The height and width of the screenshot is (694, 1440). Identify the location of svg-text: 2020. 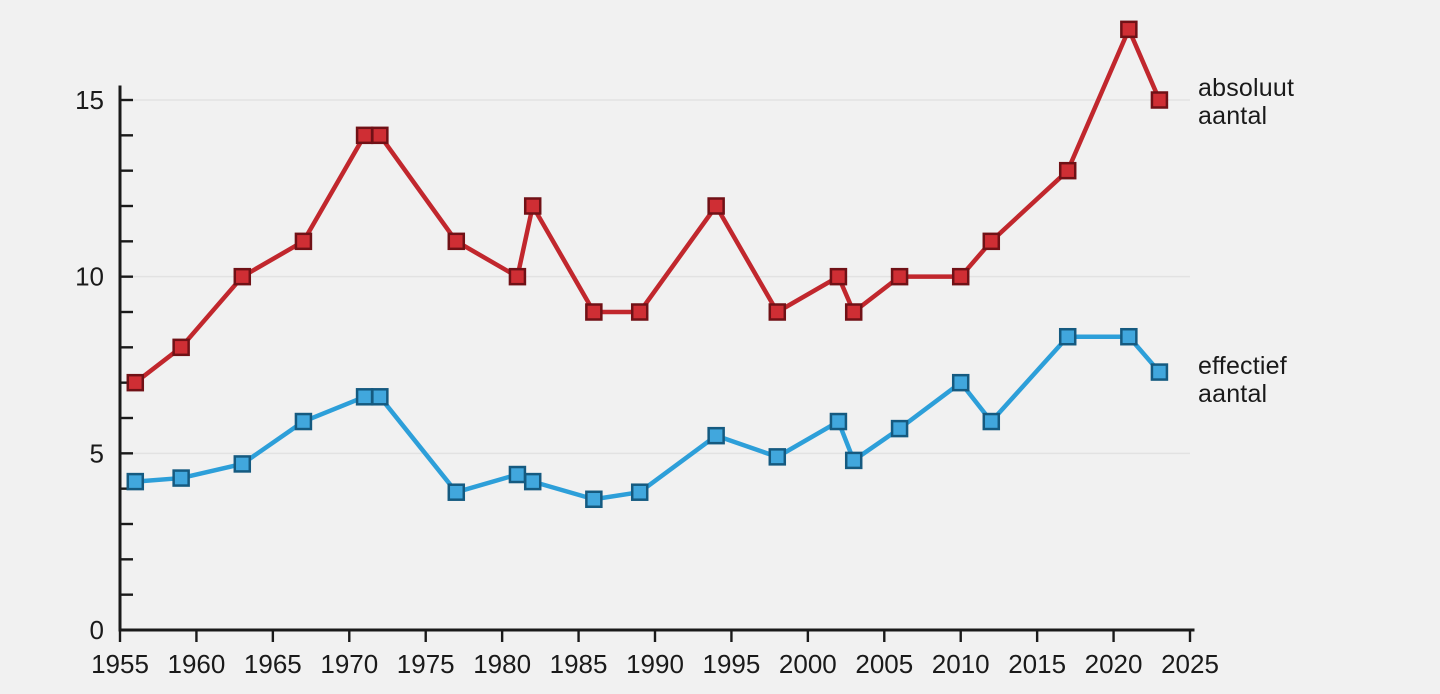
(1114, 664).